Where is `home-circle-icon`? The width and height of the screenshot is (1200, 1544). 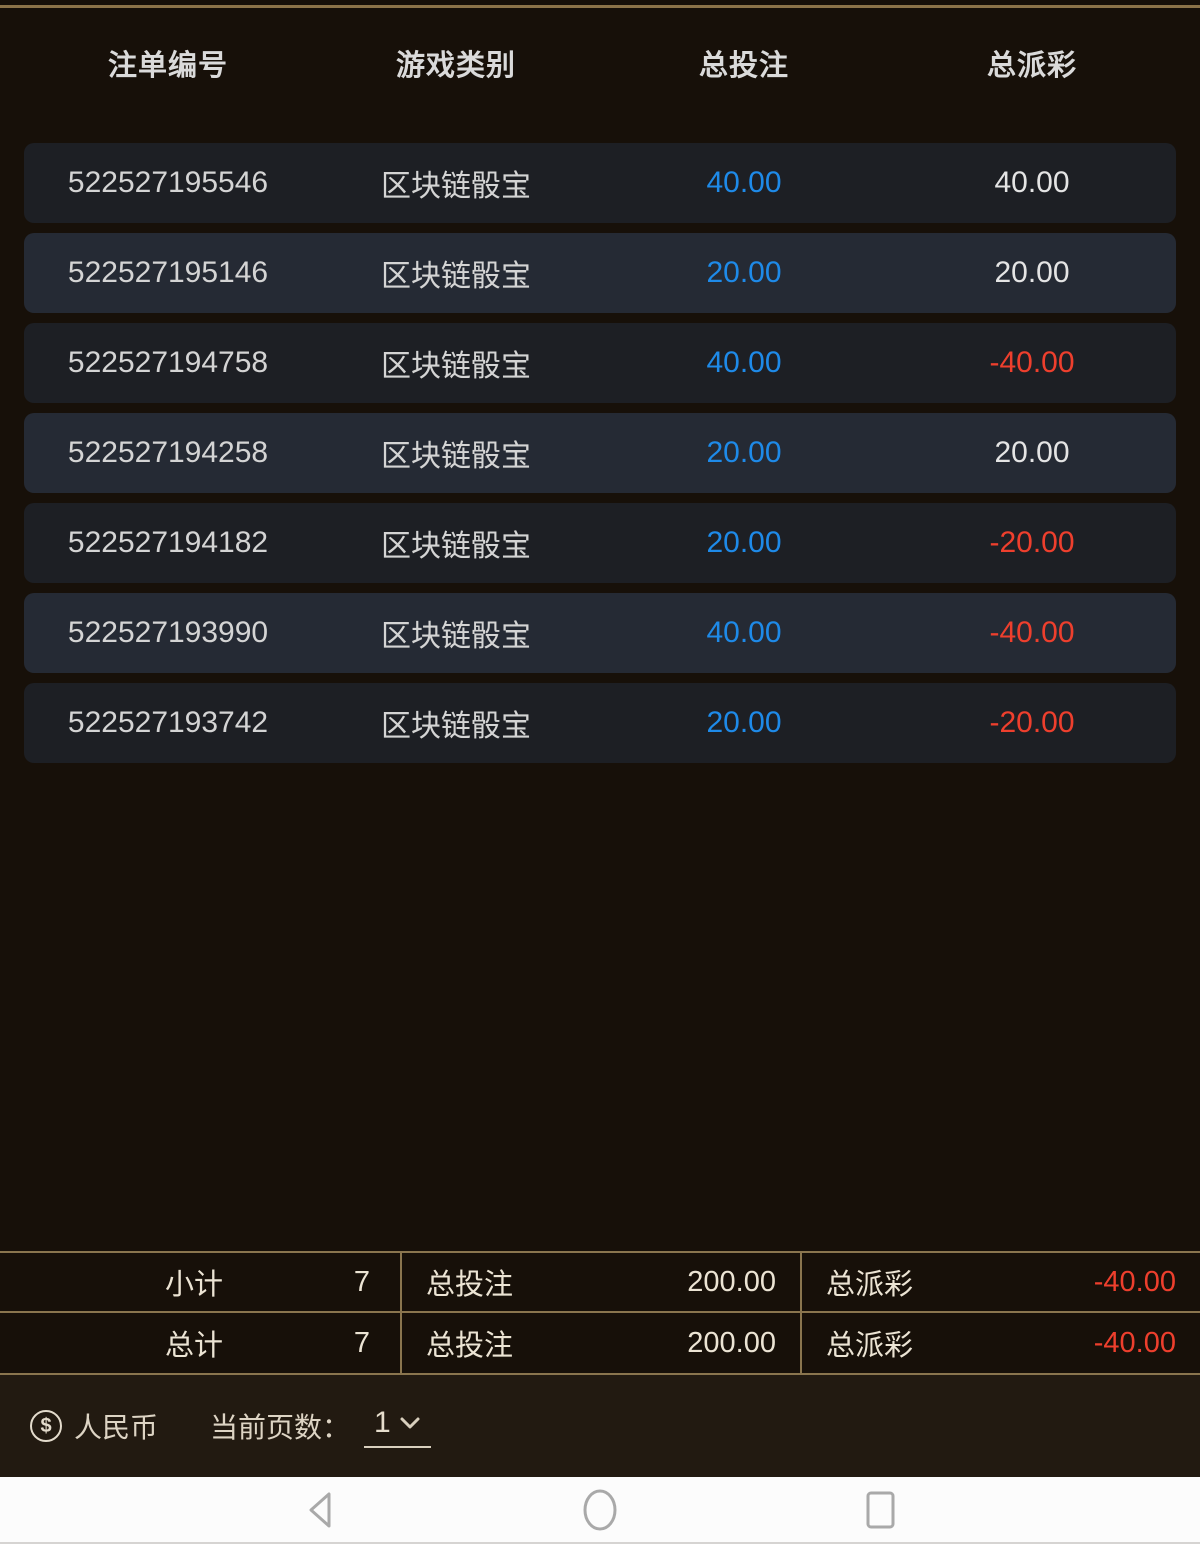 home-circle-icon is located at coordinates (600, 1510).